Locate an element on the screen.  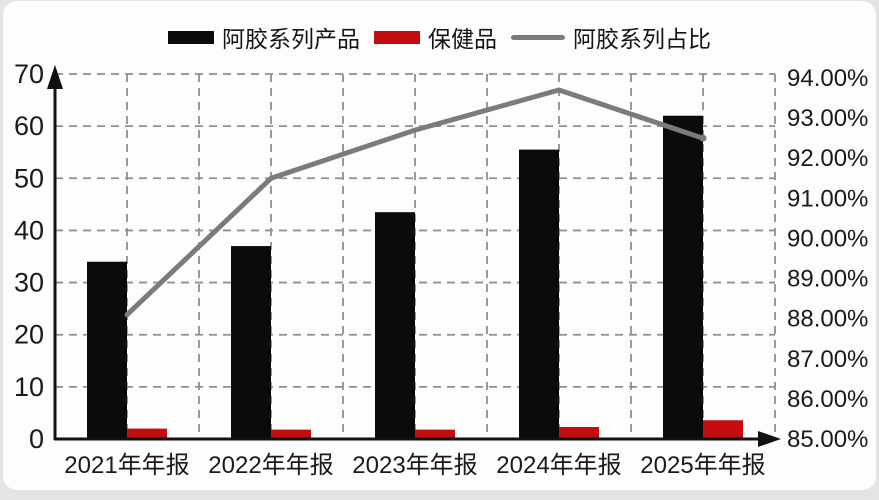
x-axis-category-label: 2024年年报 is located at coordinates (558, 465).